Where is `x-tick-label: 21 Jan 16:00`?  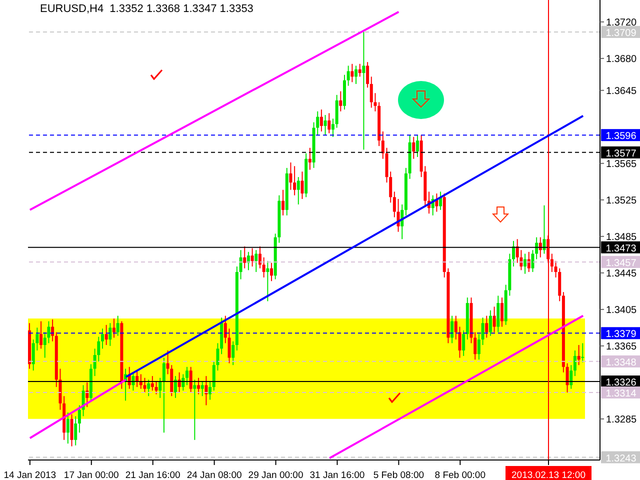 x-tick-label: 21 Jan 16:00 is located at coordinates (152, 475).